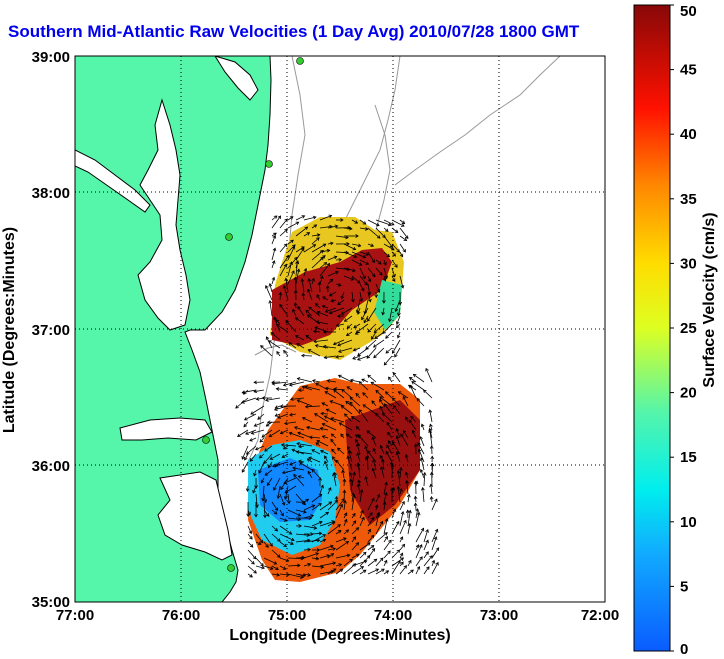 The height and width of the screenshot is (659, 724). Describe the element at coordinates (181, 615) in the screenshot. I see `x-tick-label: 76:00` at that location.